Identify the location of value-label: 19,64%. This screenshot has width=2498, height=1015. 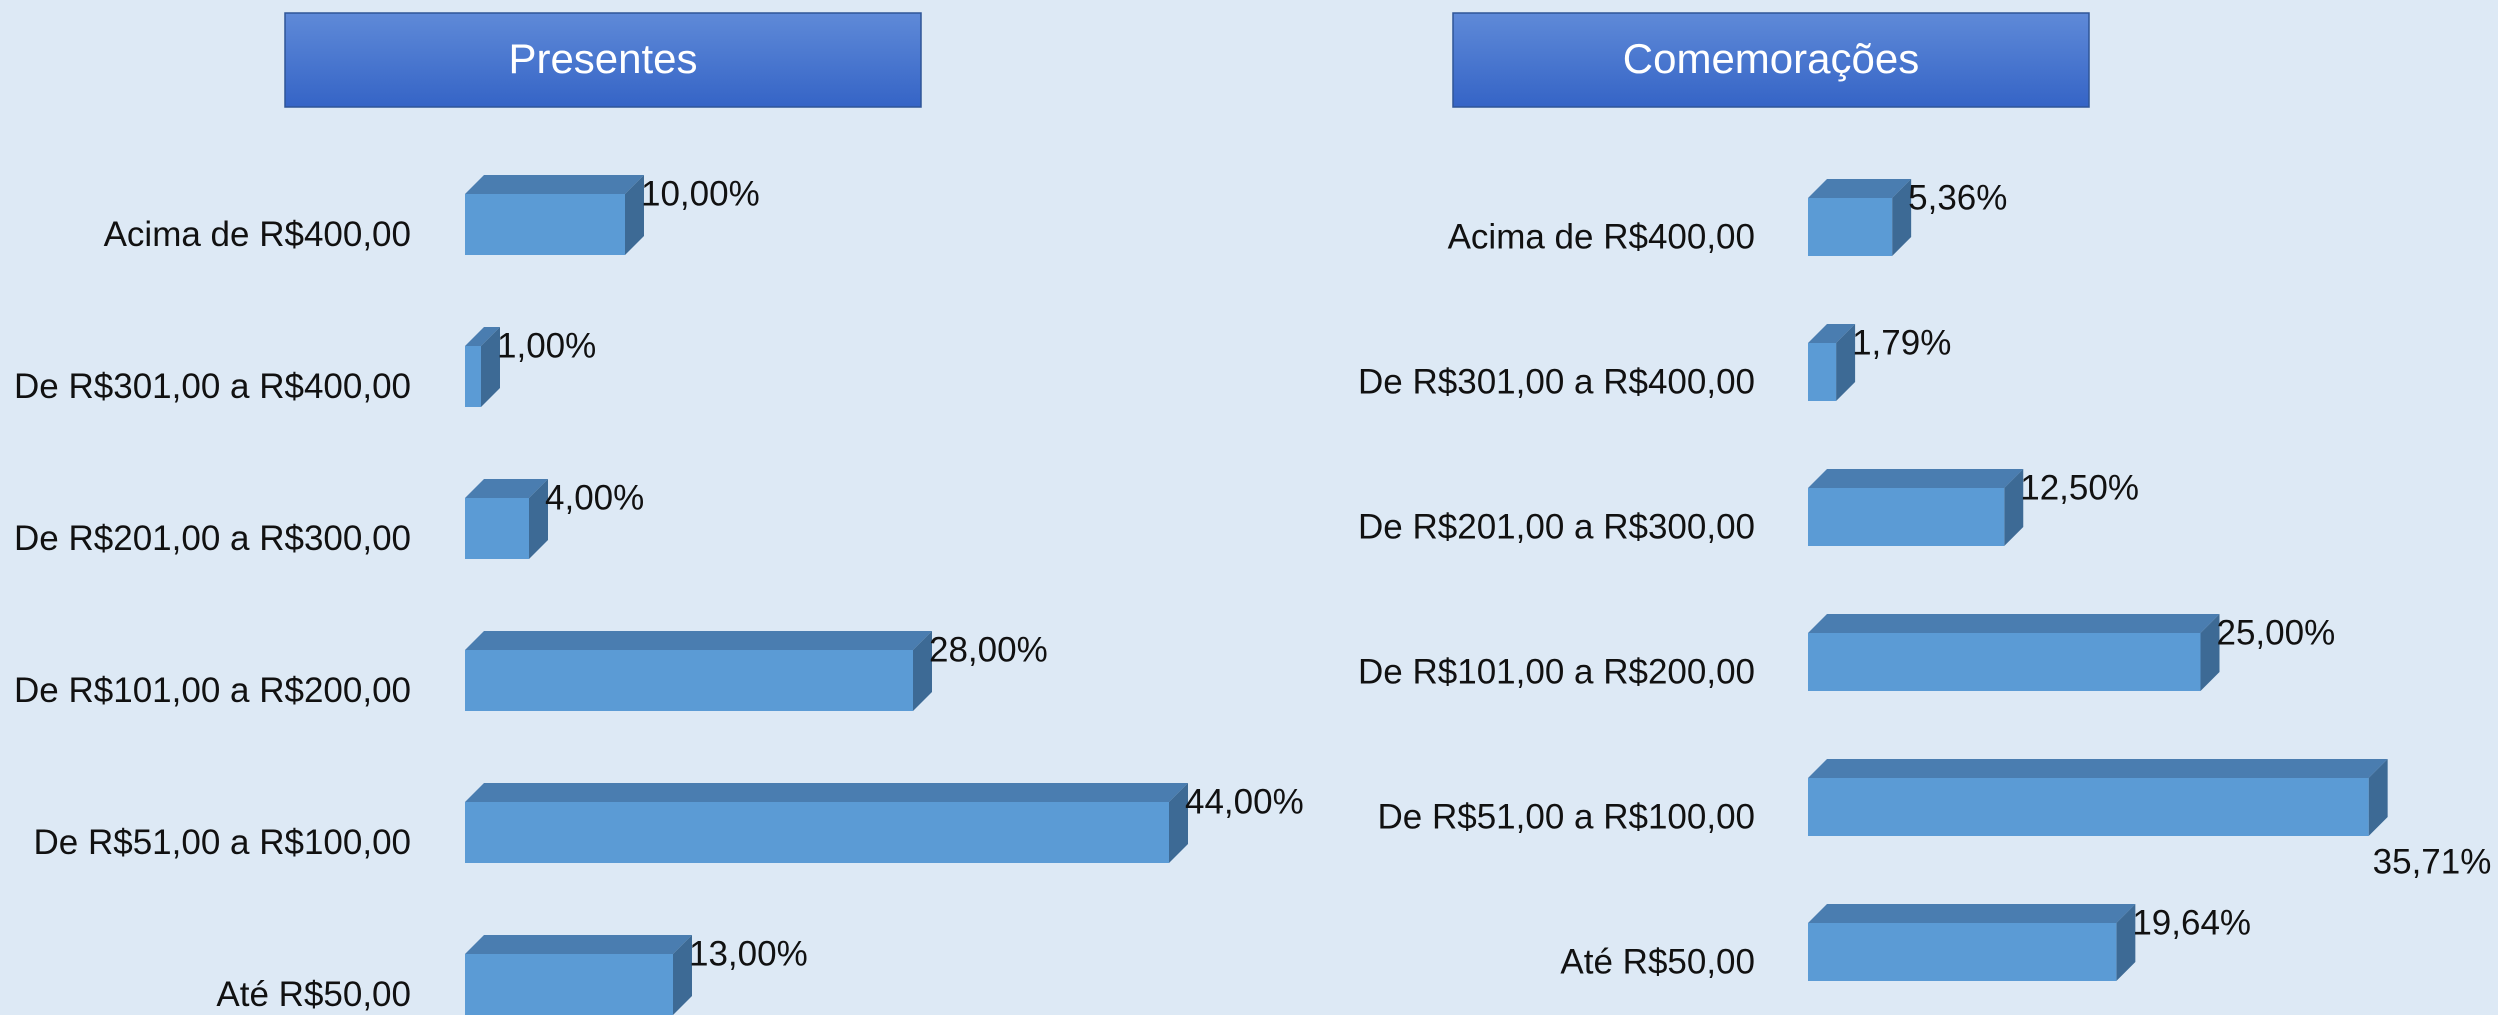
(2191, 922).